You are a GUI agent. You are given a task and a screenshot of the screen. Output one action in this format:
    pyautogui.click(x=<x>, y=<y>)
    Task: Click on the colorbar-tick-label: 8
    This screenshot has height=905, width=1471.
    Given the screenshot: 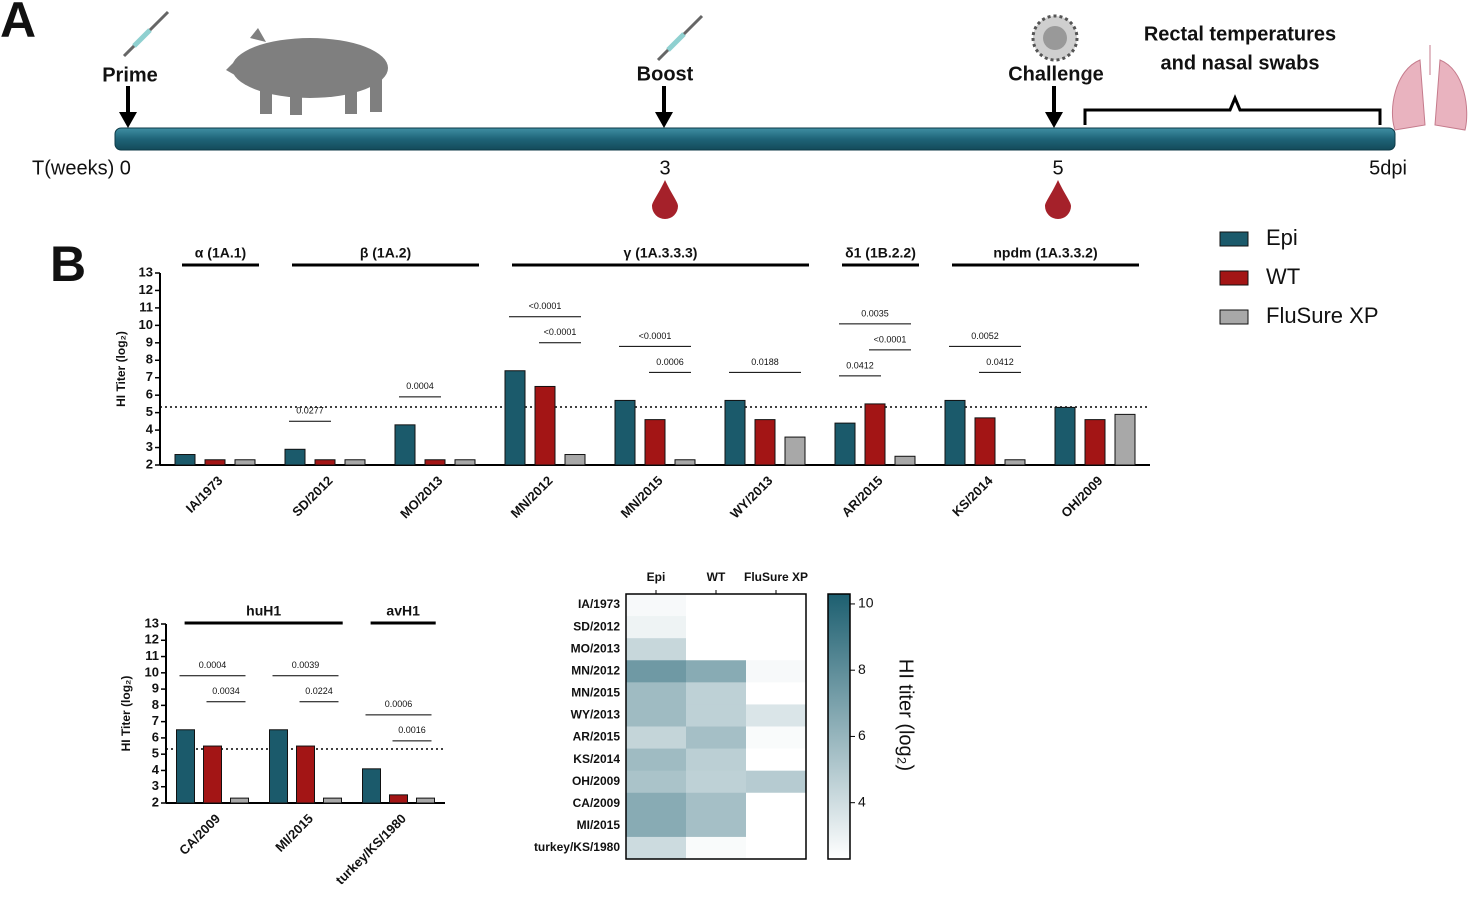 What is the action you would take?
    pyautogui.click(x=862, y=669)
    